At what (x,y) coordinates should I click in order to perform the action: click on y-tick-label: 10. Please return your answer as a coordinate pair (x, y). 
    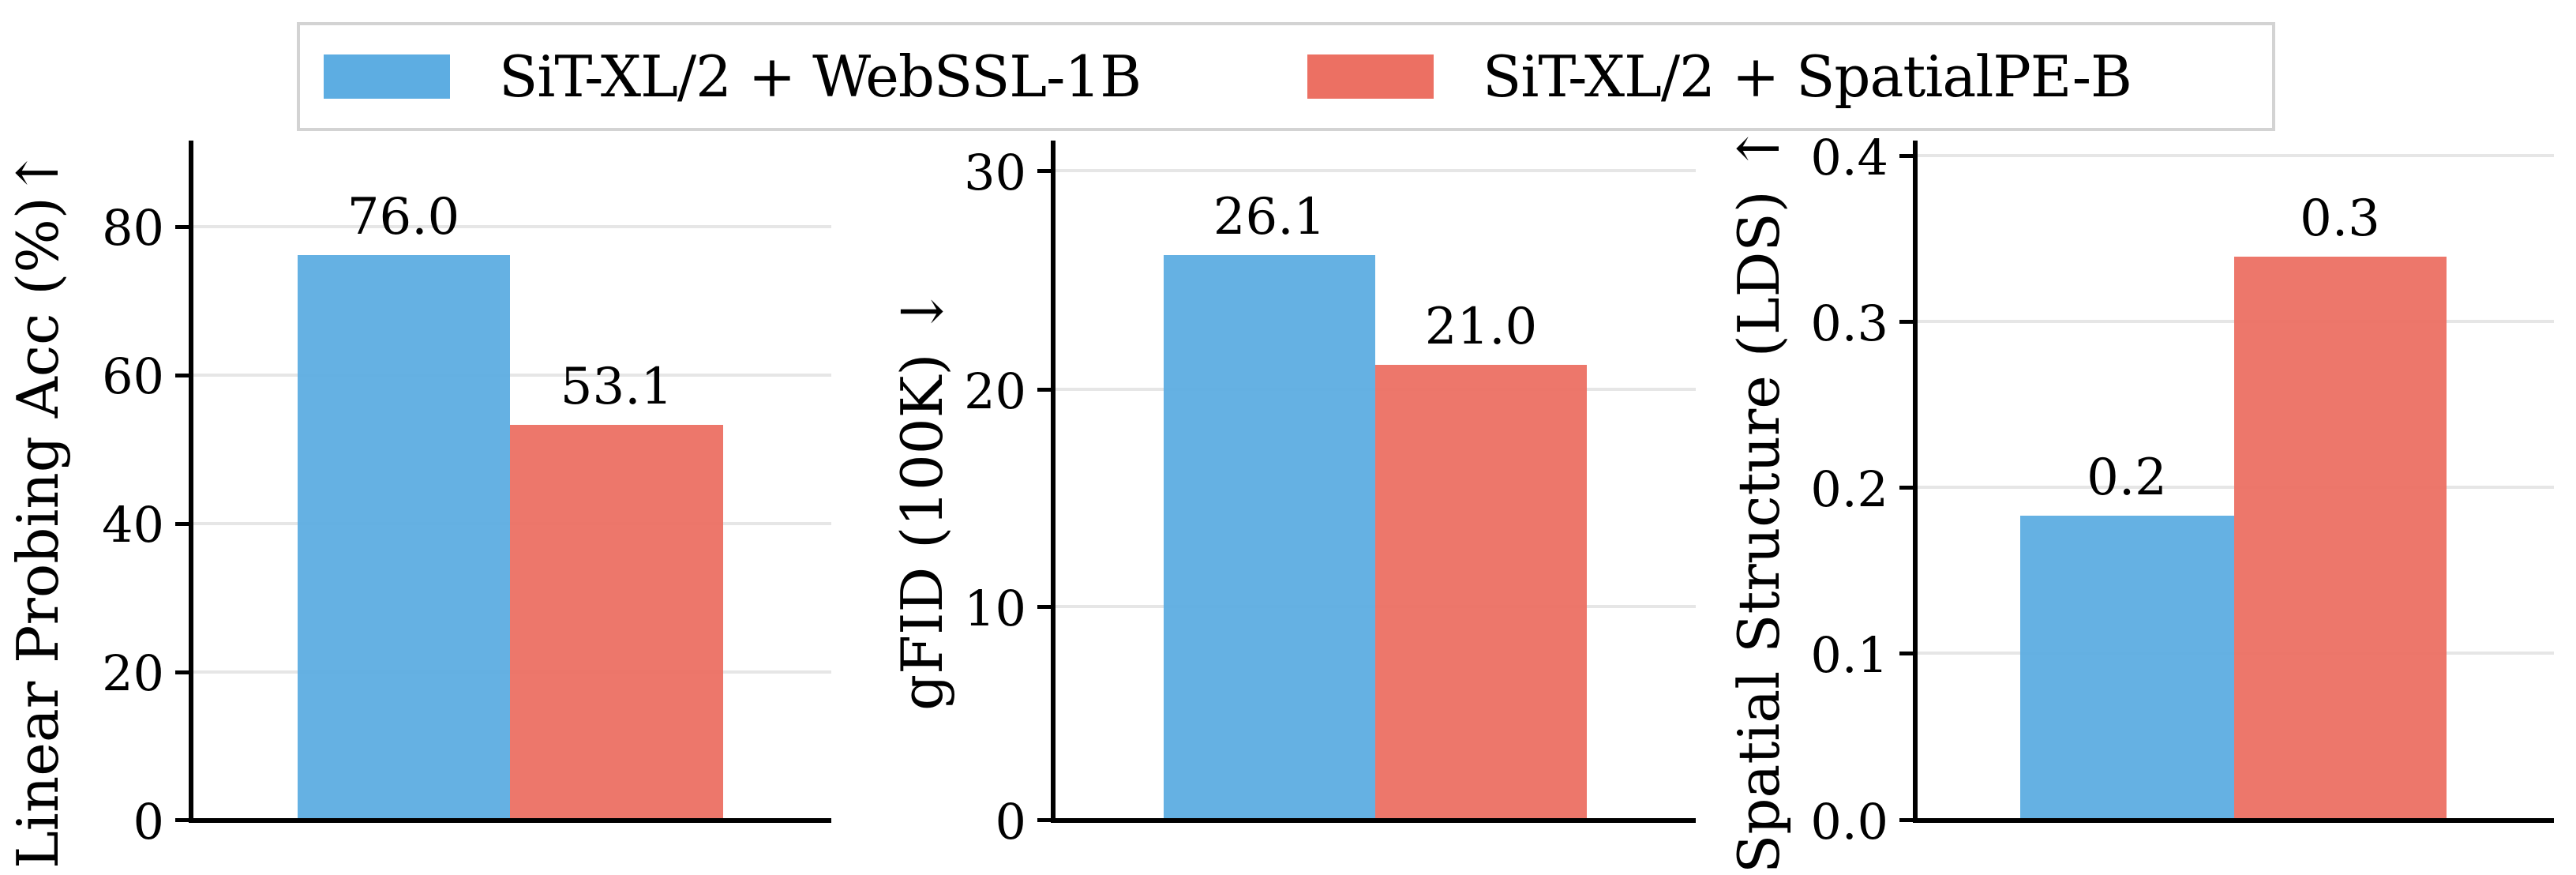
    Looking at the image, I should click on (995, 608).